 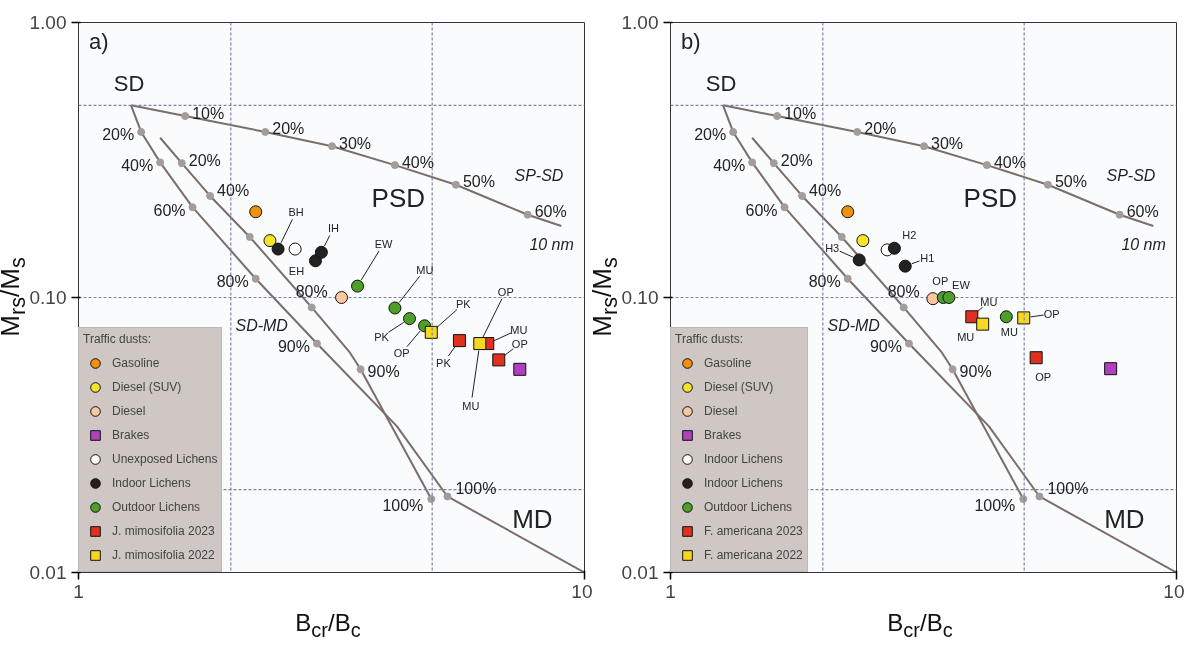 What do you see at coordinates (296, 212) in the screenshot?
I see `annotation: BH` at bounding box center [296, 212].